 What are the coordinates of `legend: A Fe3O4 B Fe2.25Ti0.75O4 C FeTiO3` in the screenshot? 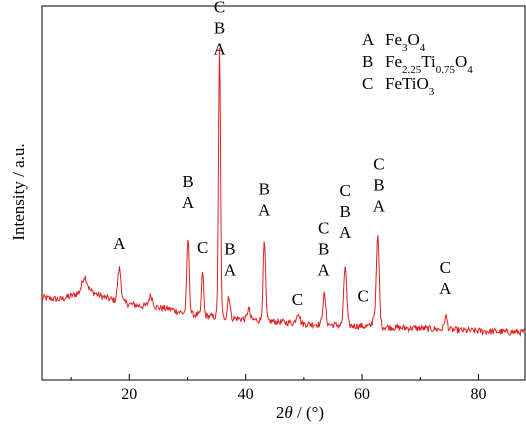 It's located at (417, 64).